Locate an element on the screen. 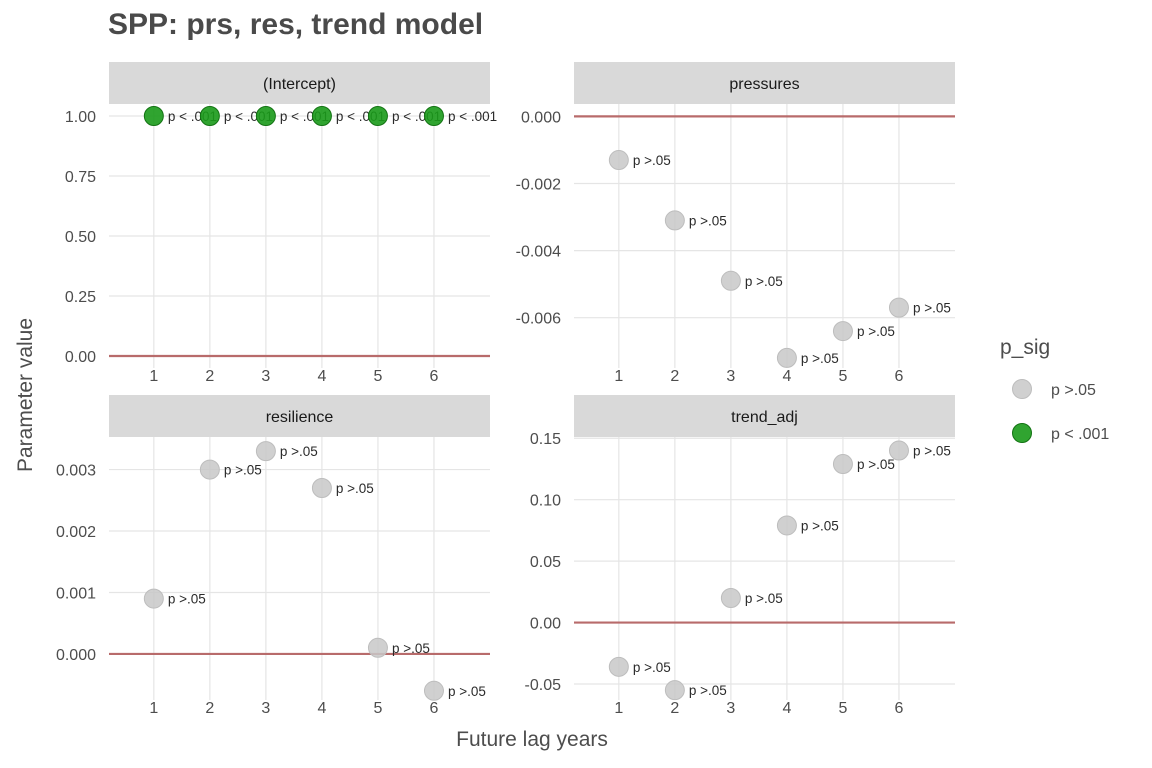 The image size is (1152, 768). facet-strip-label: (Intercept) is located at coordinates (299, 84).